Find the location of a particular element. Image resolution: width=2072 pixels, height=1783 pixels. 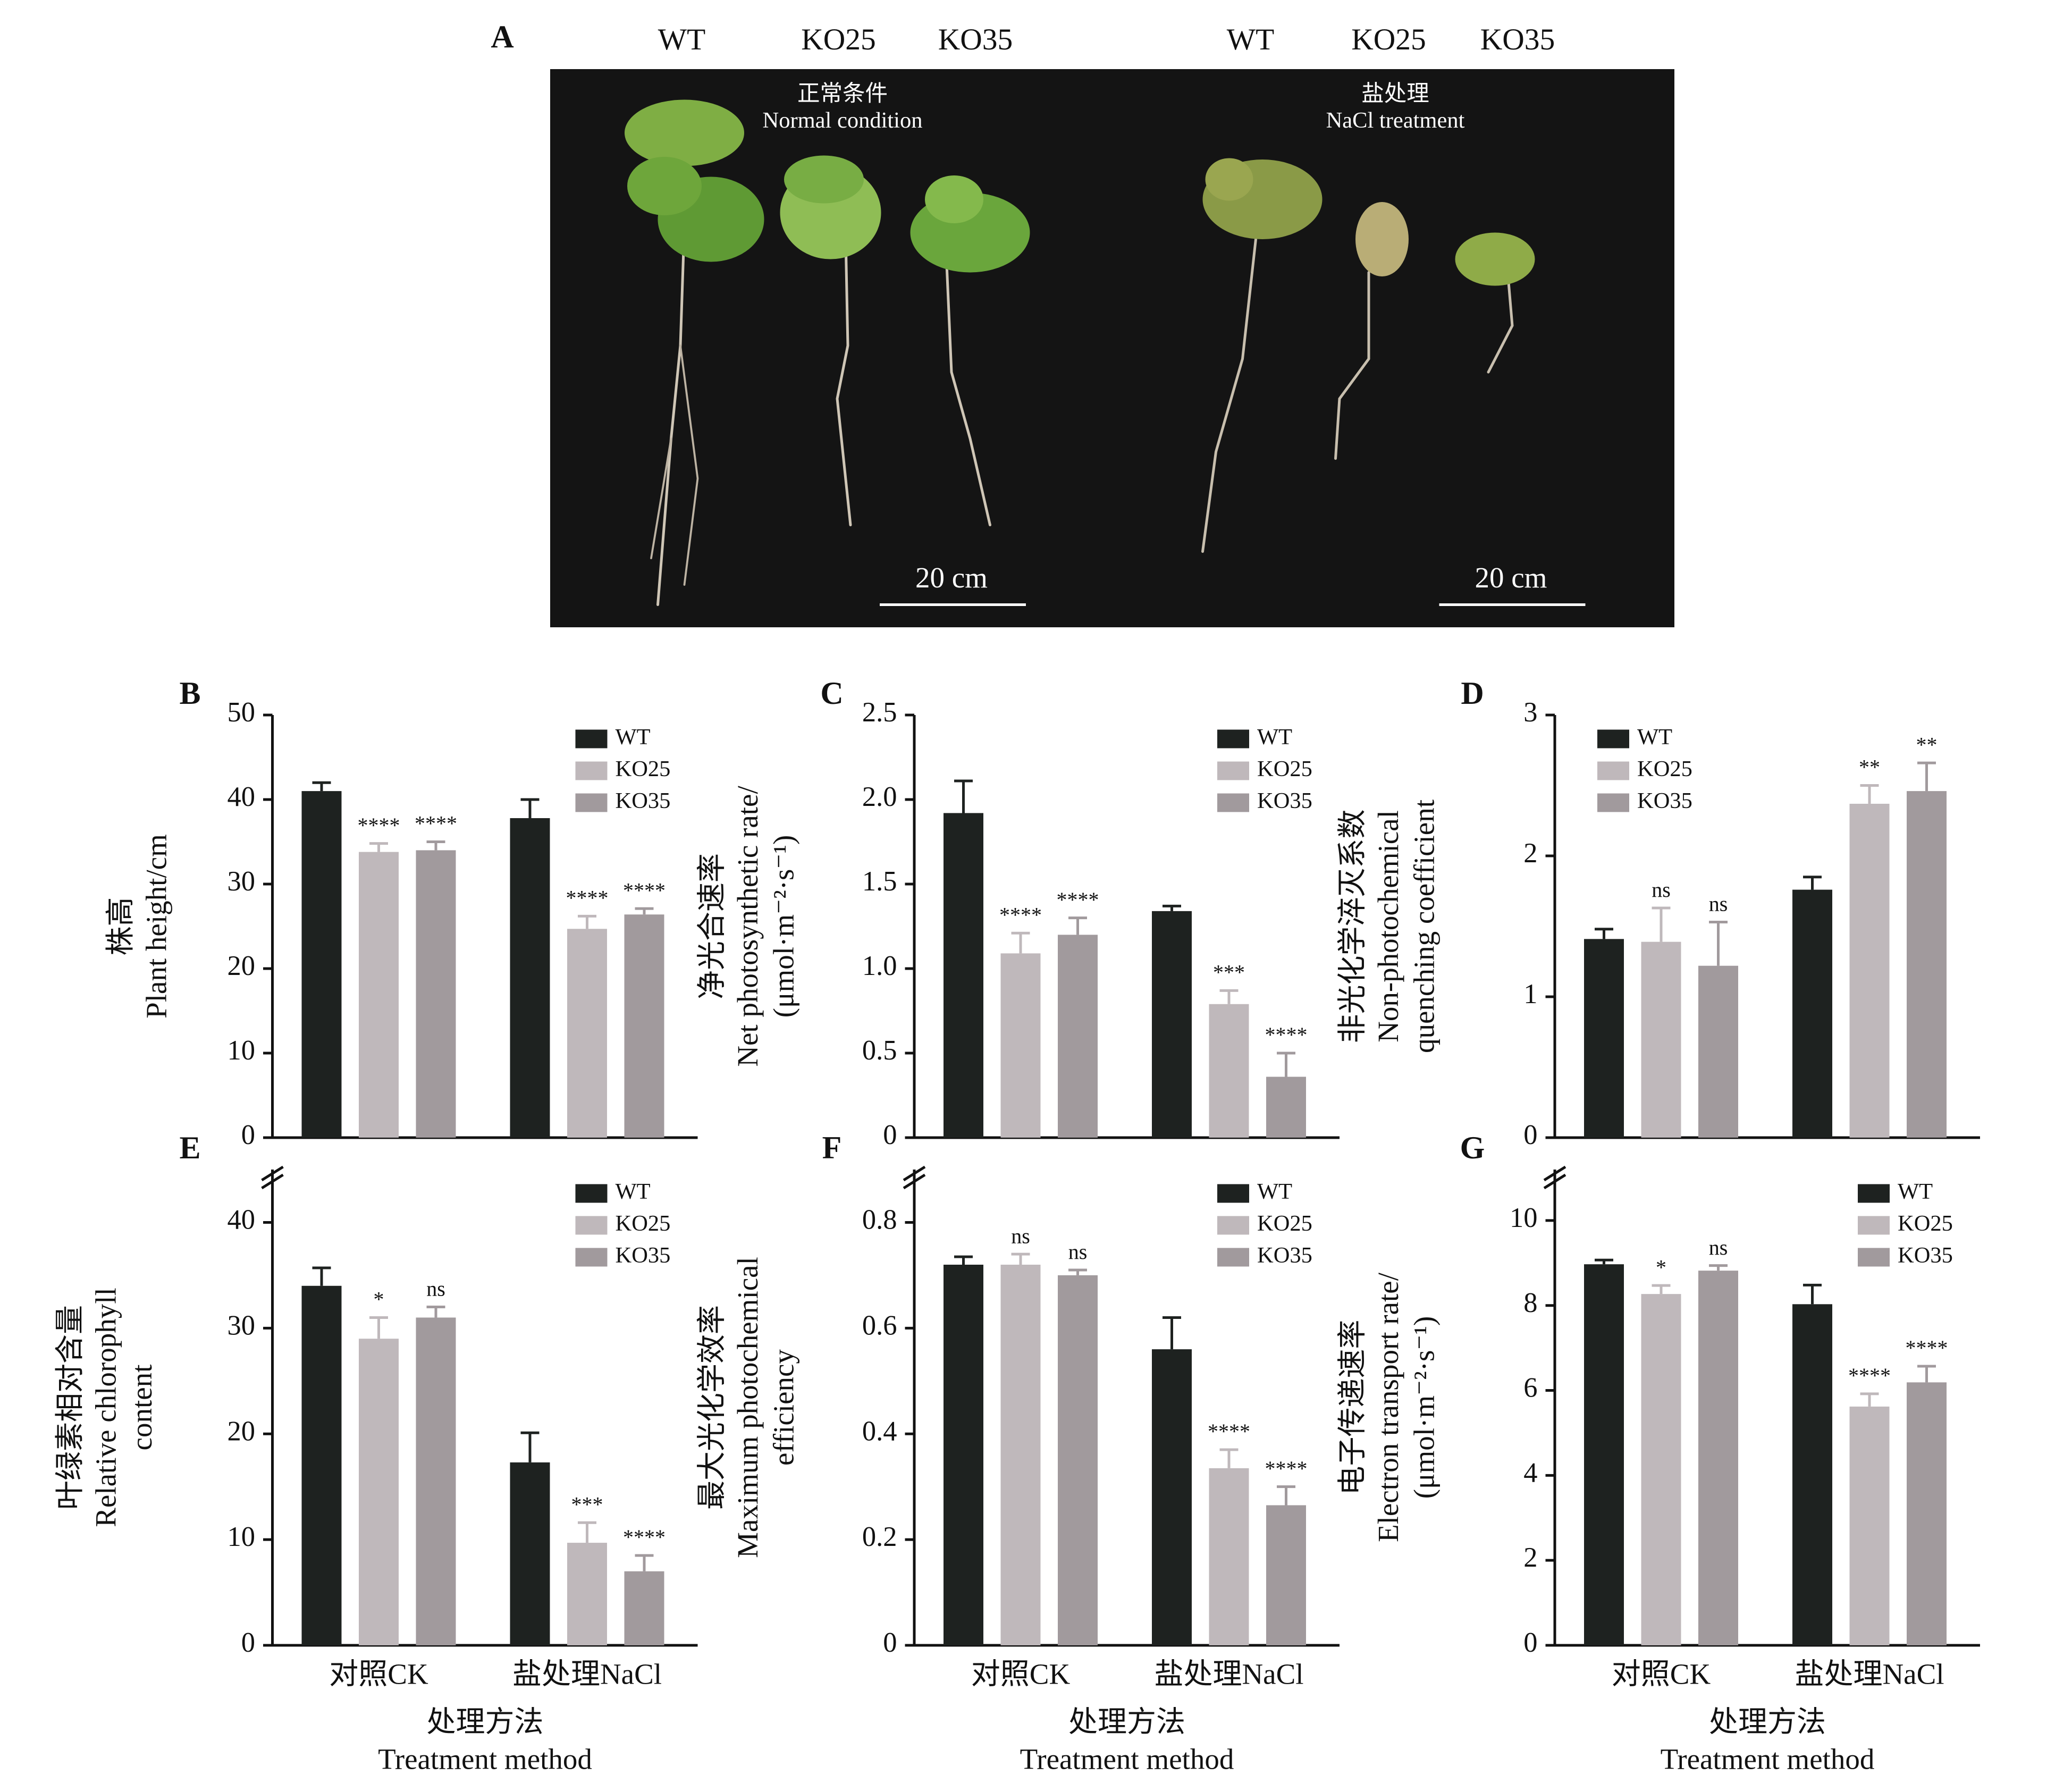

condition-label: NaCl treatment is located at coordinates (1395, 121).